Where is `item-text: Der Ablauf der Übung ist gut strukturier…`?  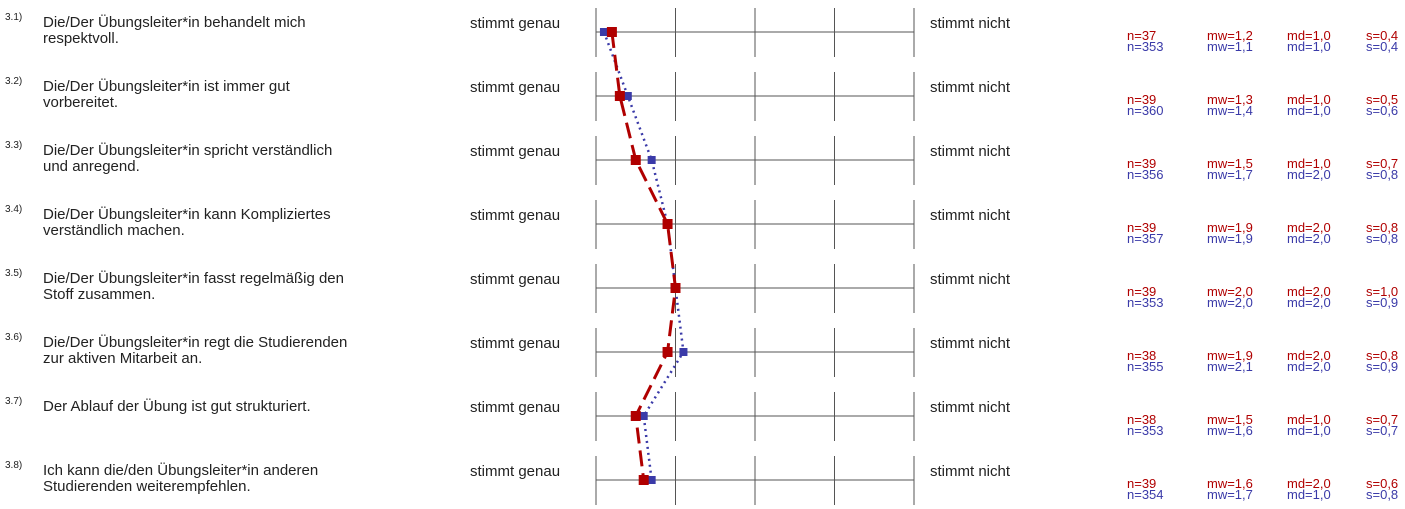
item-text: Der Ablauf der Übung ist gut strukturier… is located at coordinates (177, 406).